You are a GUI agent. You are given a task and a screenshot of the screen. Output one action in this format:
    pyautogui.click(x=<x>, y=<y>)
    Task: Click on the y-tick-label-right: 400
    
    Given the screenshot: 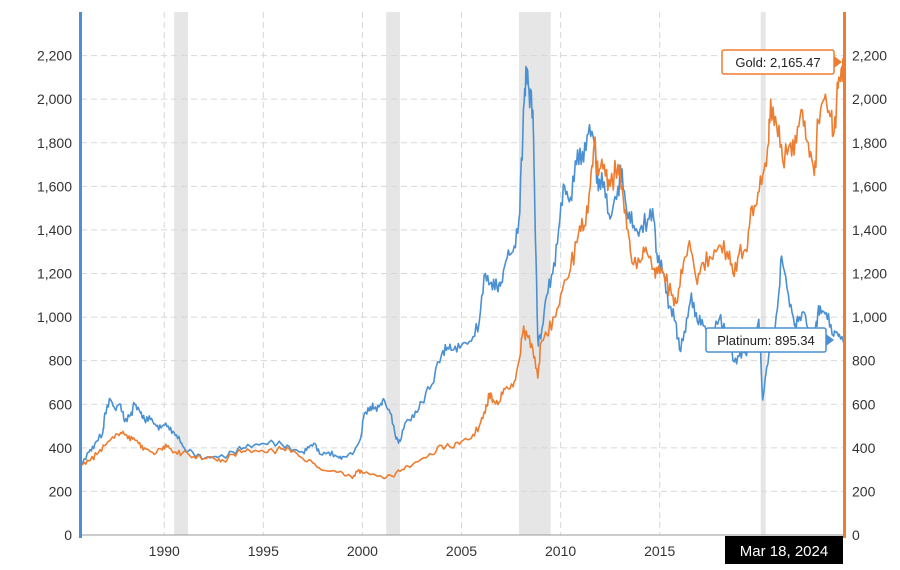 What is the action you would take?
    pyautogui.click(x=864, y=448)
    